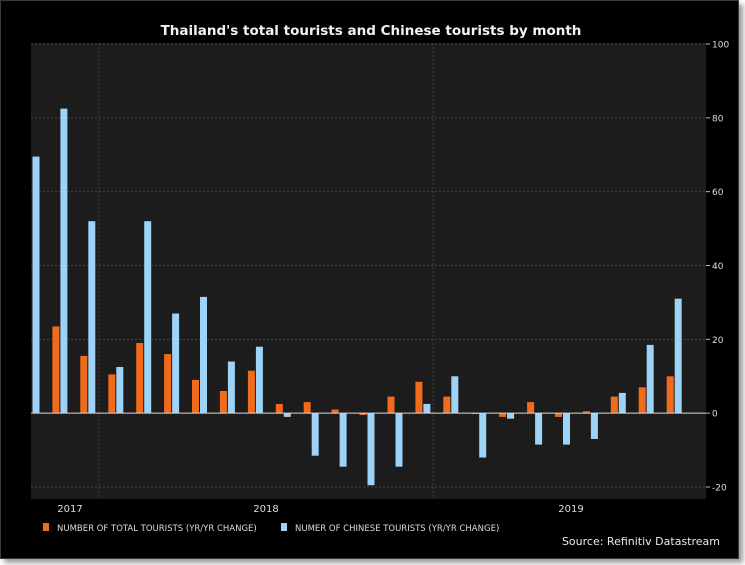 The image size is (745, 565). I want to click on y-tick-label-40: 40, so click(718, 267).